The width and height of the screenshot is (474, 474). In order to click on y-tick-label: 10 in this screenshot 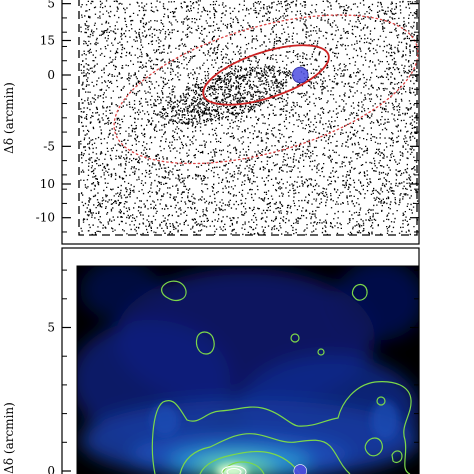, I will do `click(47, 184)`.